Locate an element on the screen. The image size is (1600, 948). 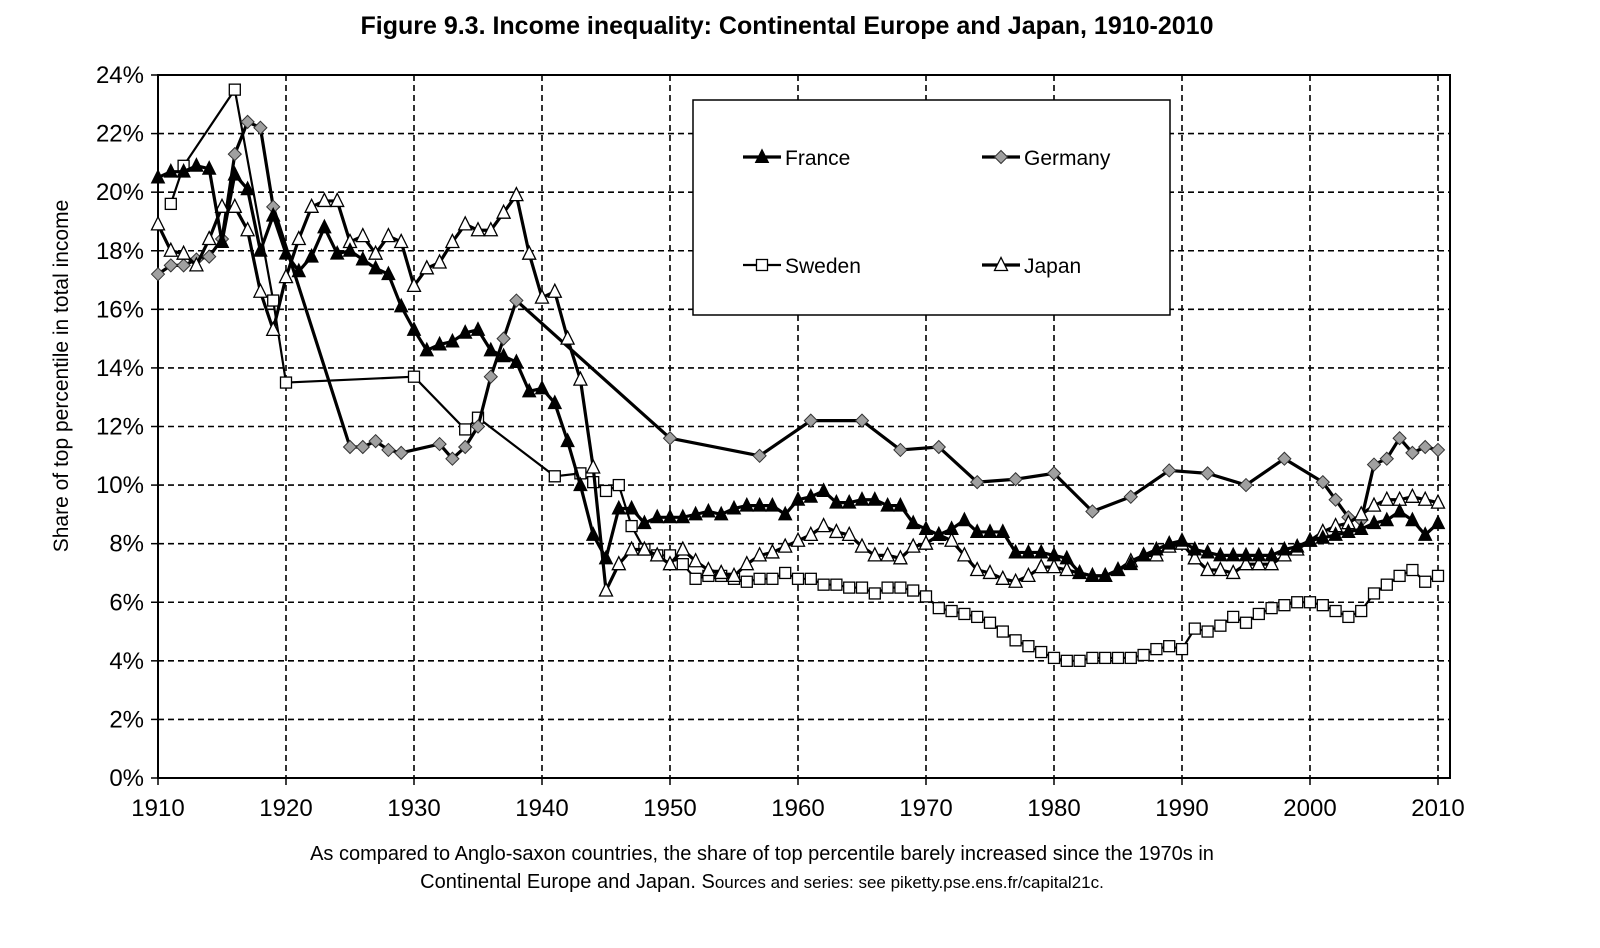
y-tick-label: 0% is located at coordinates (126, 778).